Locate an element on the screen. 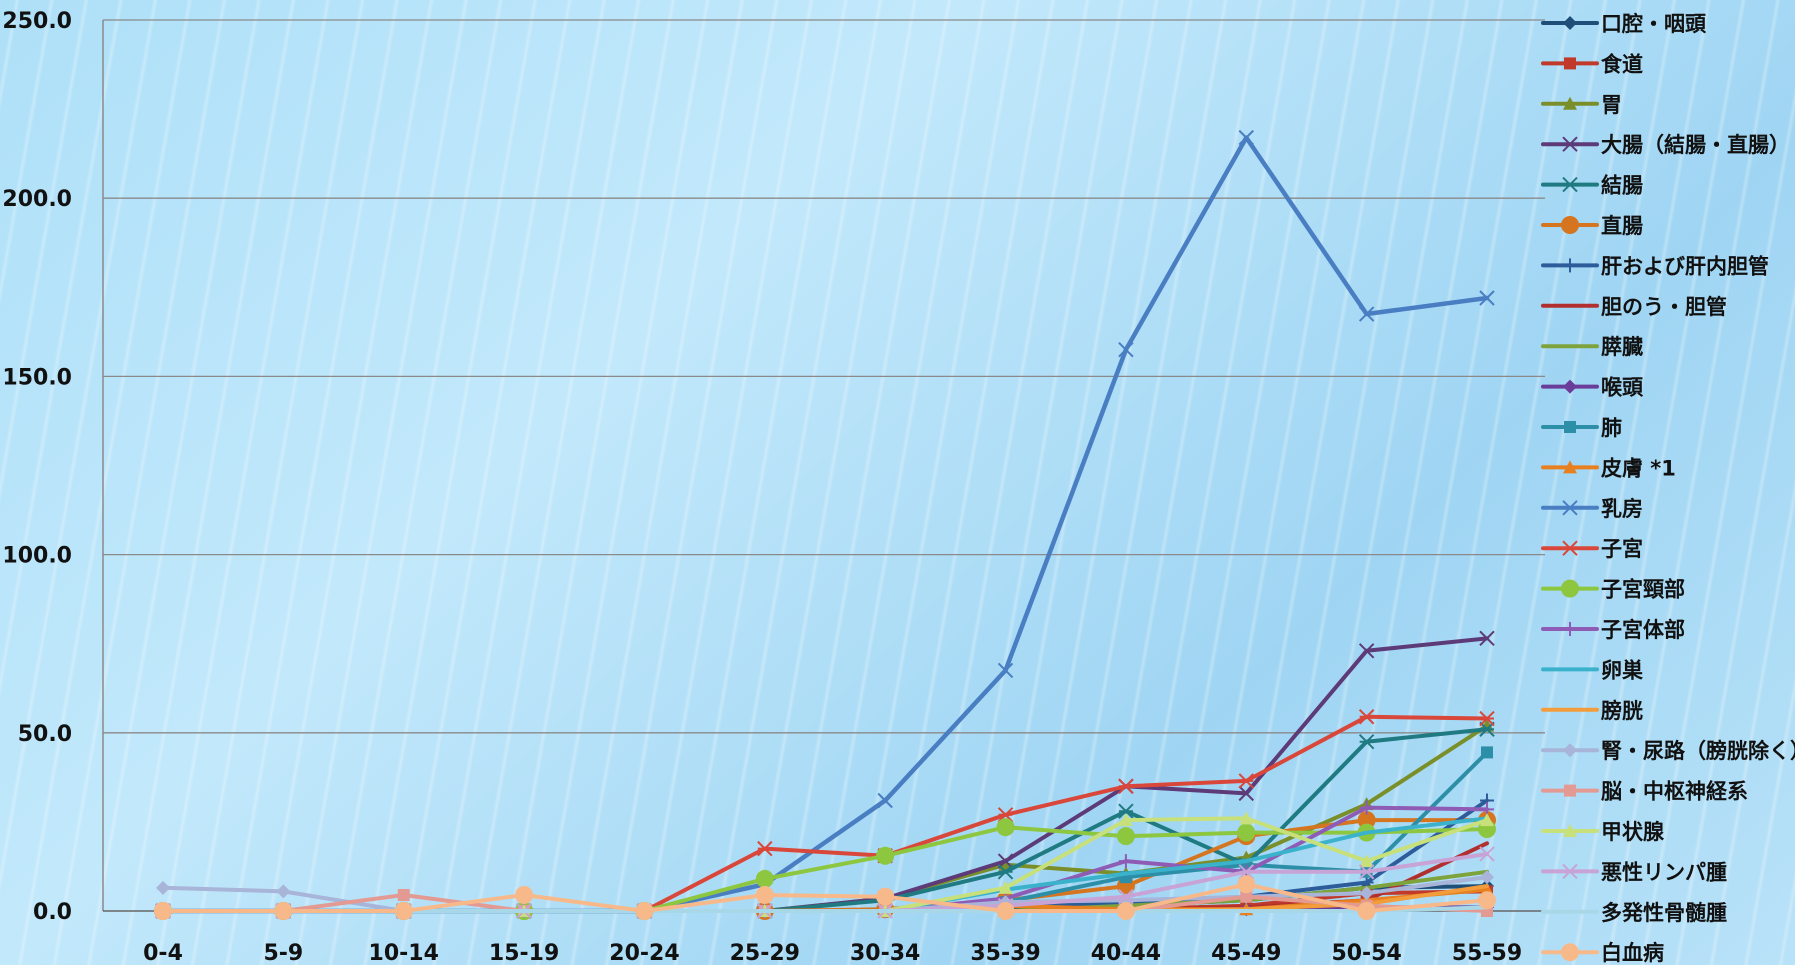  legend-label: 胃 is located at coordinates (1611, 105).